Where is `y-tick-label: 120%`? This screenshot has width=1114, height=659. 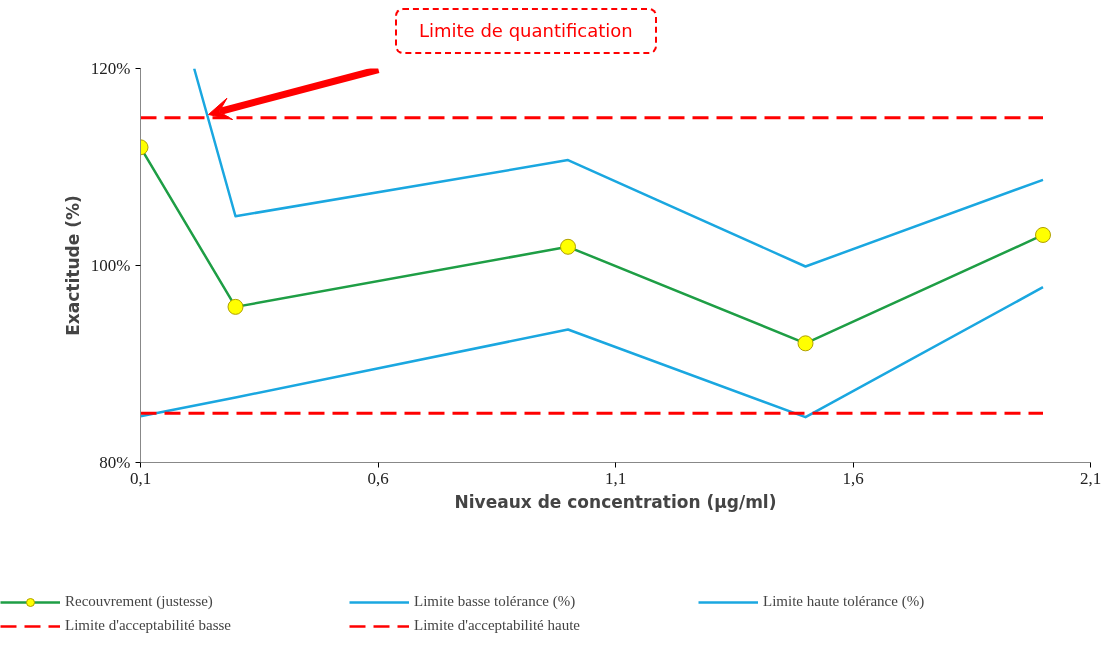
y-tick-label: 120% is located at coordinates (110, 68).